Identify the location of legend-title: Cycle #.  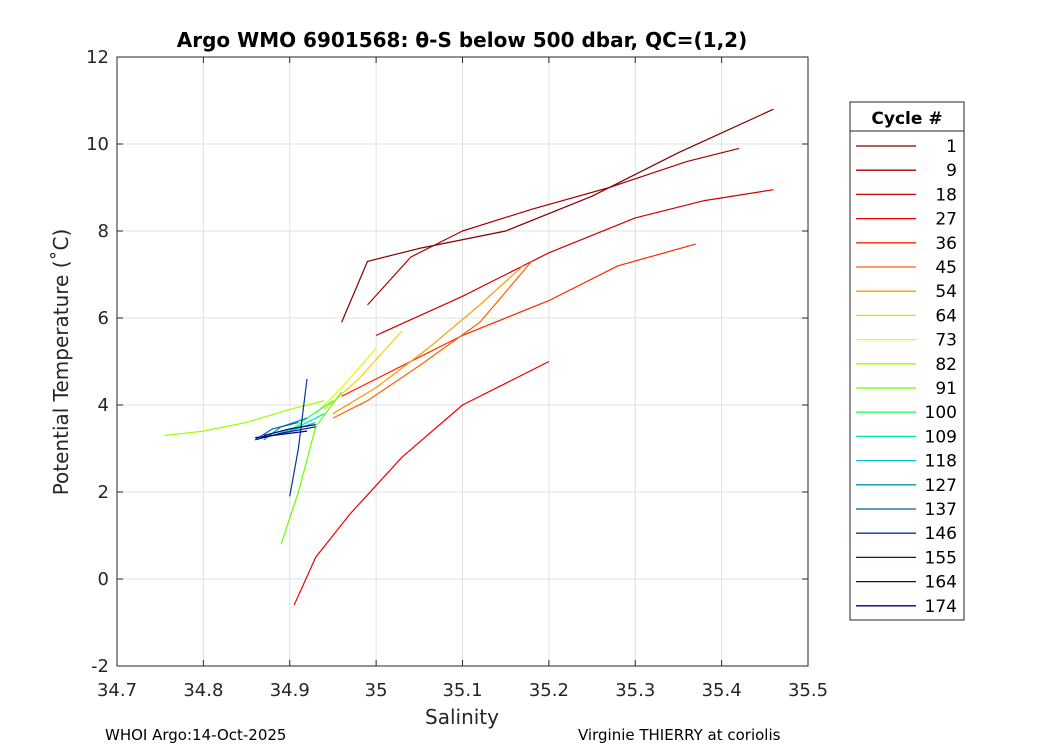
(906, 119).